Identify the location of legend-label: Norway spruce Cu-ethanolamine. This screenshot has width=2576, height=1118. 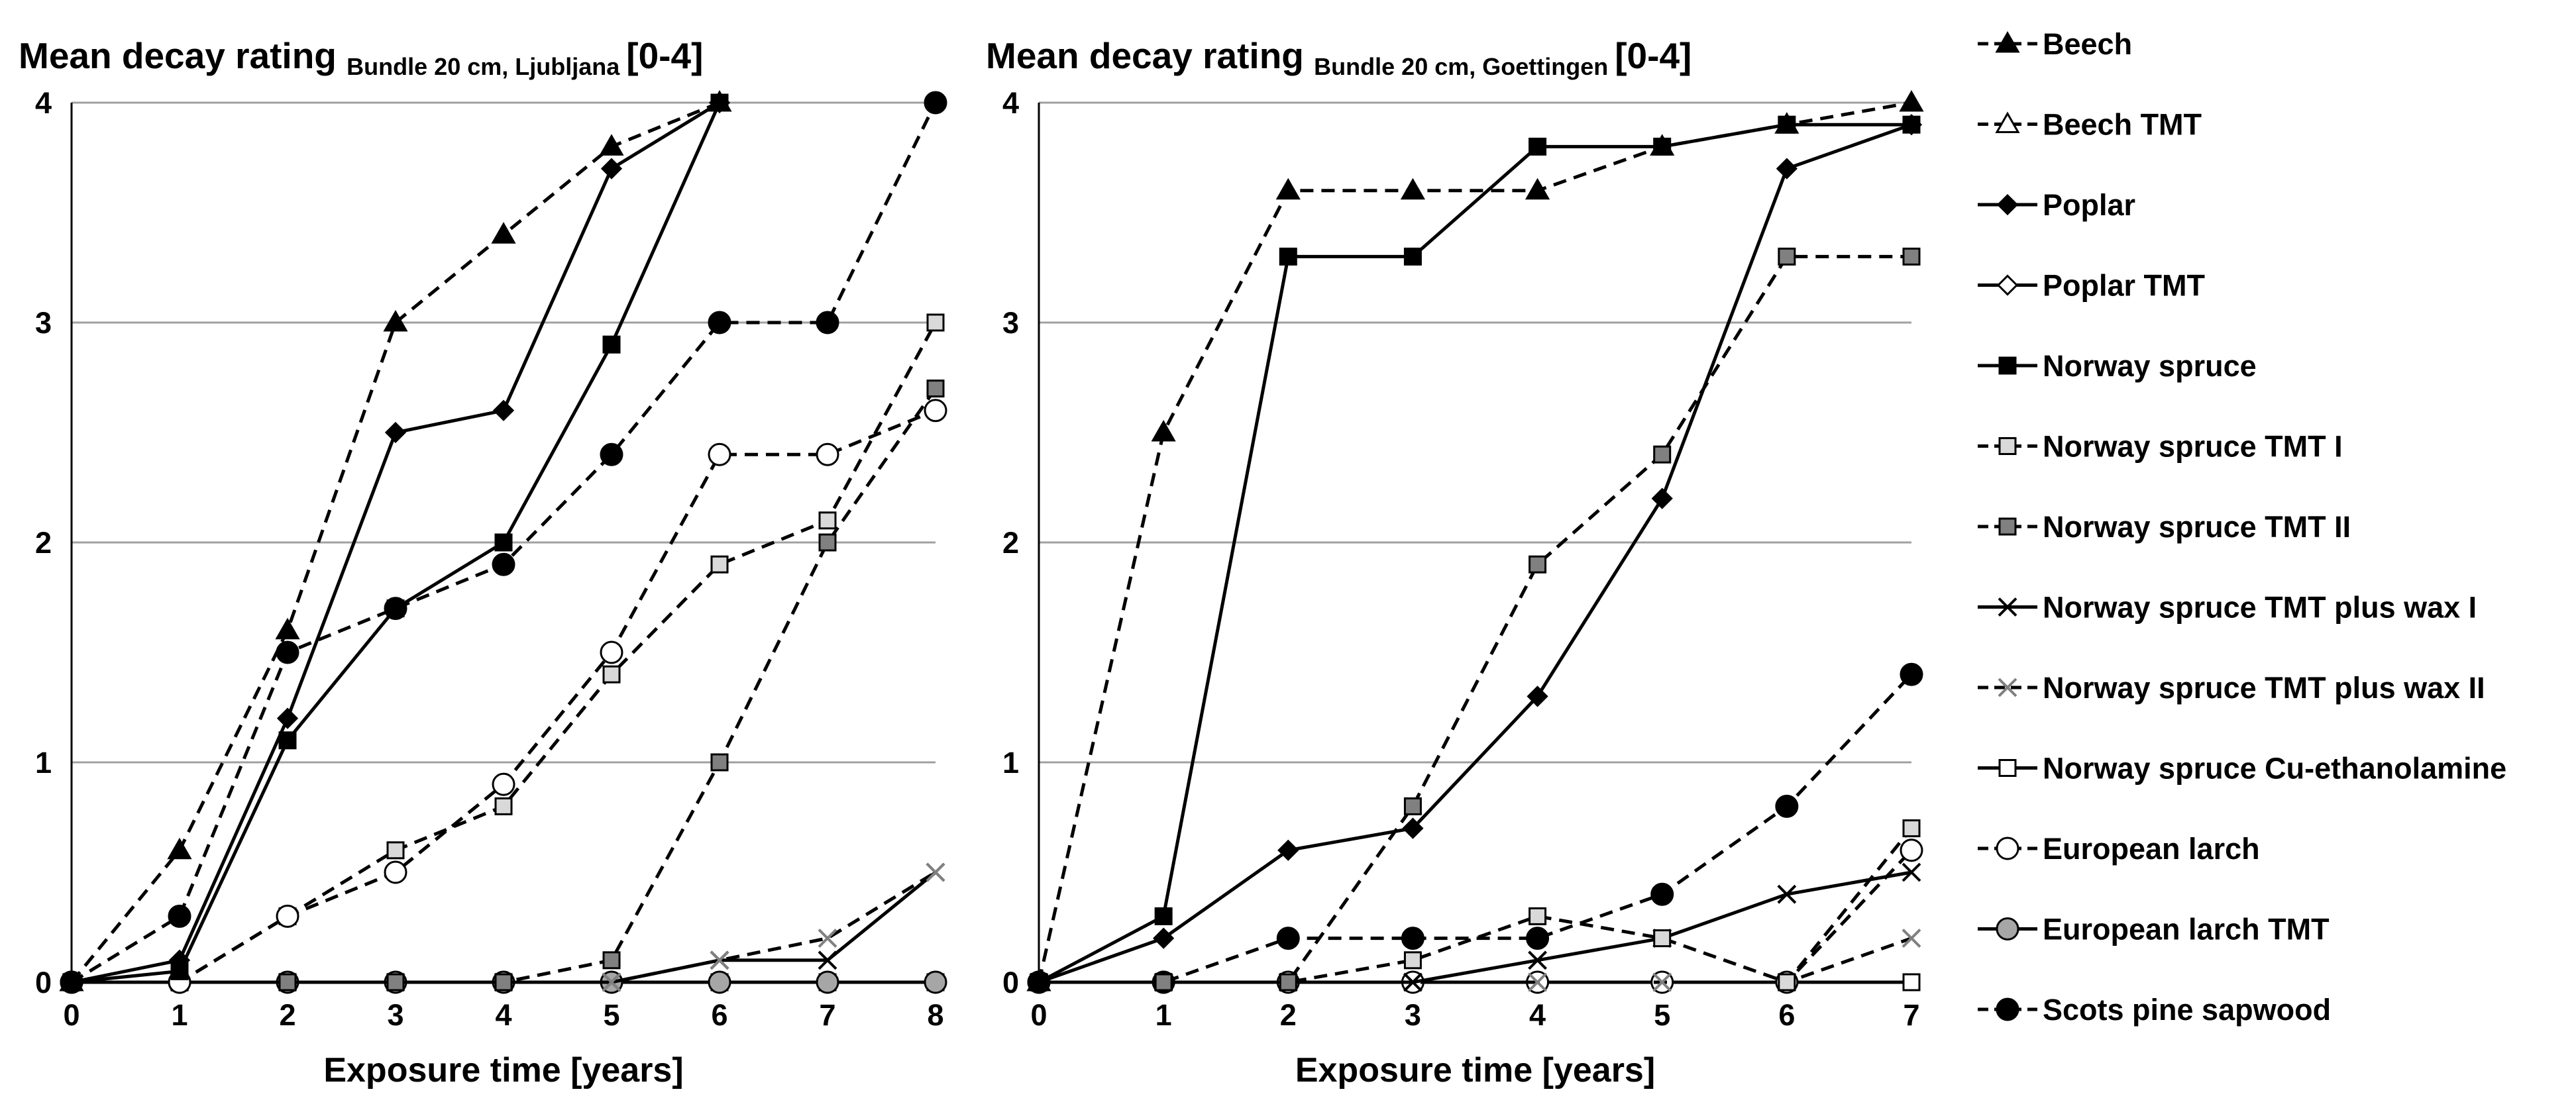
(2274, 769).